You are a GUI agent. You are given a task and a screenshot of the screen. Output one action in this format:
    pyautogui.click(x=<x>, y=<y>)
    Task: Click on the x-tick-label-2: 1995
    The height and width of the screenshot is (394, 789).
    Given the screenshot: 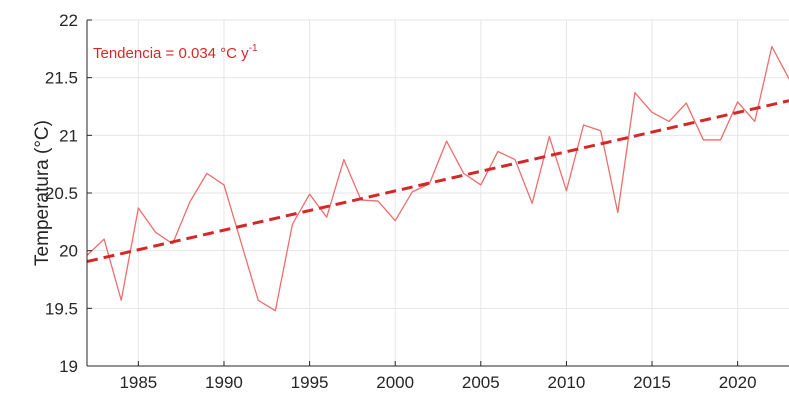 What is the action you would take?
    pyautogui.click(x=310, y=382)
    